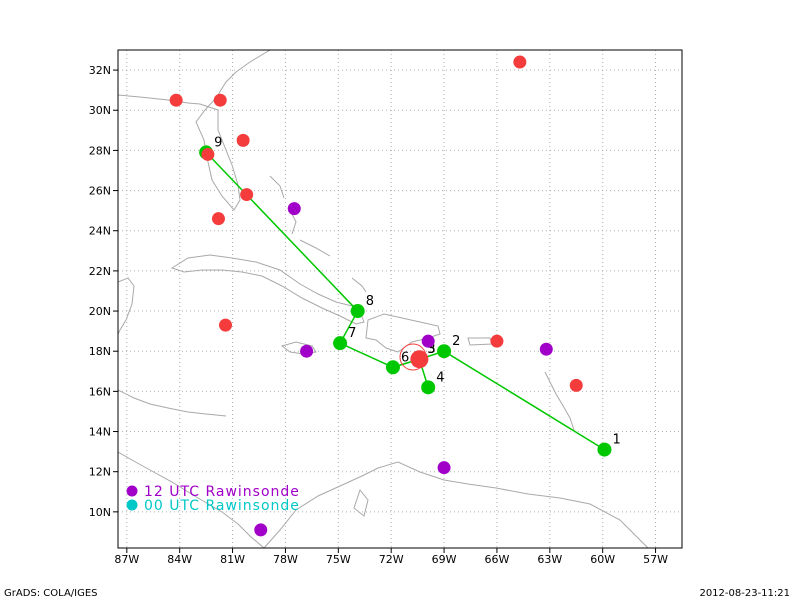 The image size is (800, 600). Describe the element at coordinates (100, 512) in the screenshot. I see `y-tick-label: 10N` at that location.